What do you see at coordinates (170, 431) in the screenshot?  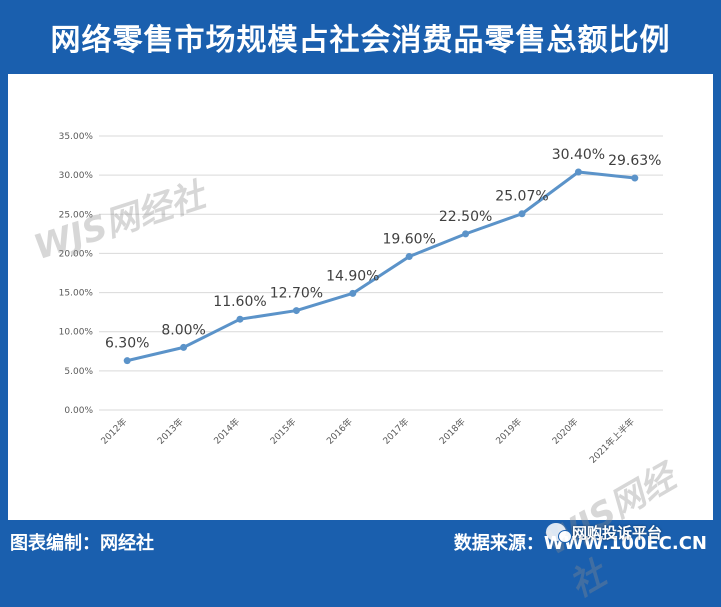 I see `x-tick-label: 2013年` at bounding box center [170, 431].